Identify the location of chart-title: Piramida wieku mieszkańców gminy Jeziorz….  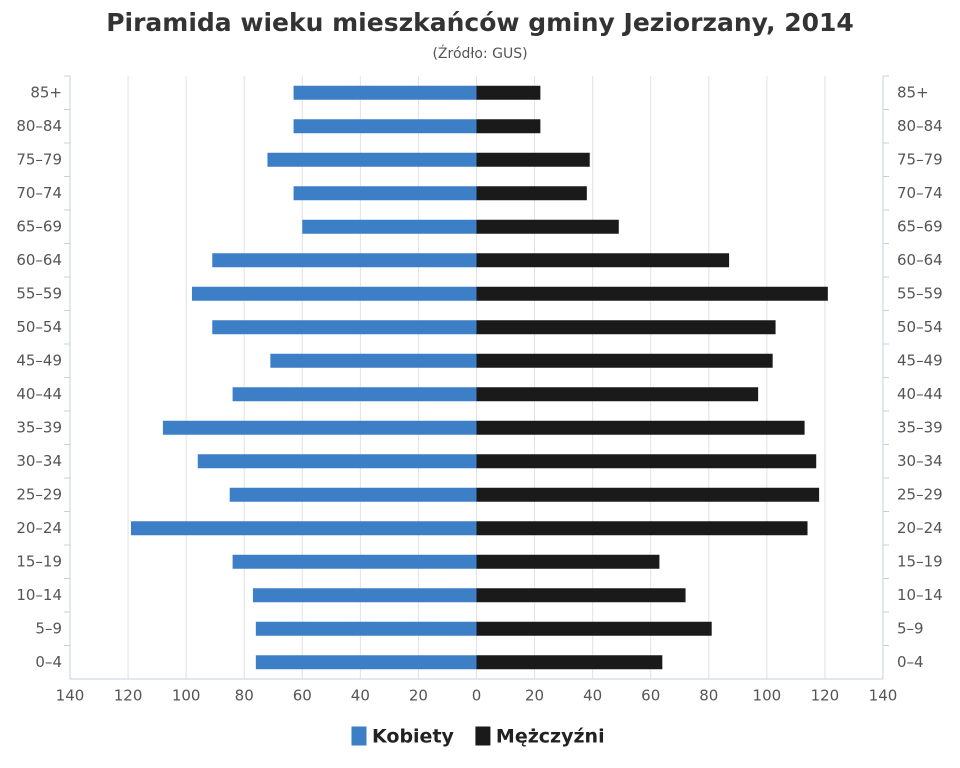
(480, 22).